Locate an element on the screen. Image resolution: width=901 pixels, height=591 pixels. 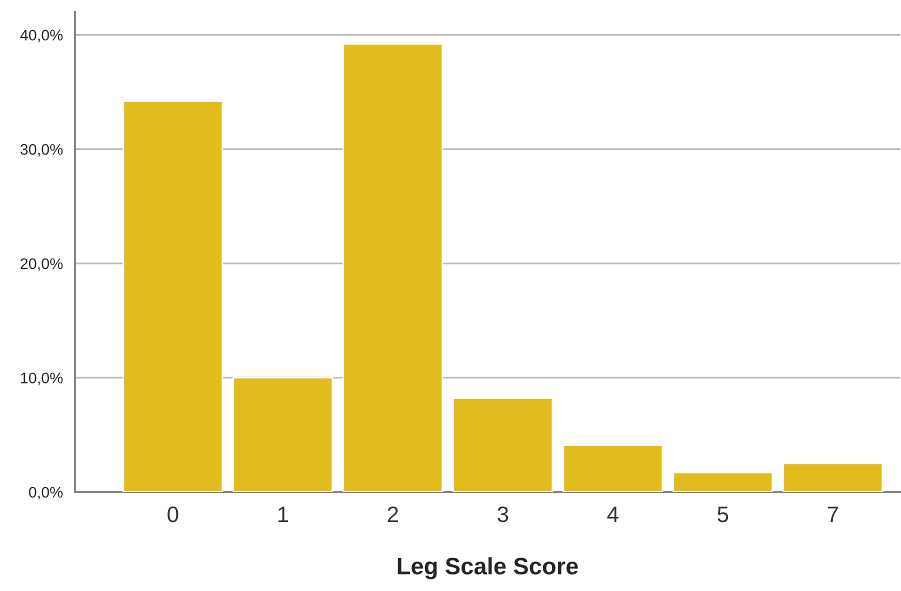
y-tick-label: 0,0% is located at coordinates (45, 493).